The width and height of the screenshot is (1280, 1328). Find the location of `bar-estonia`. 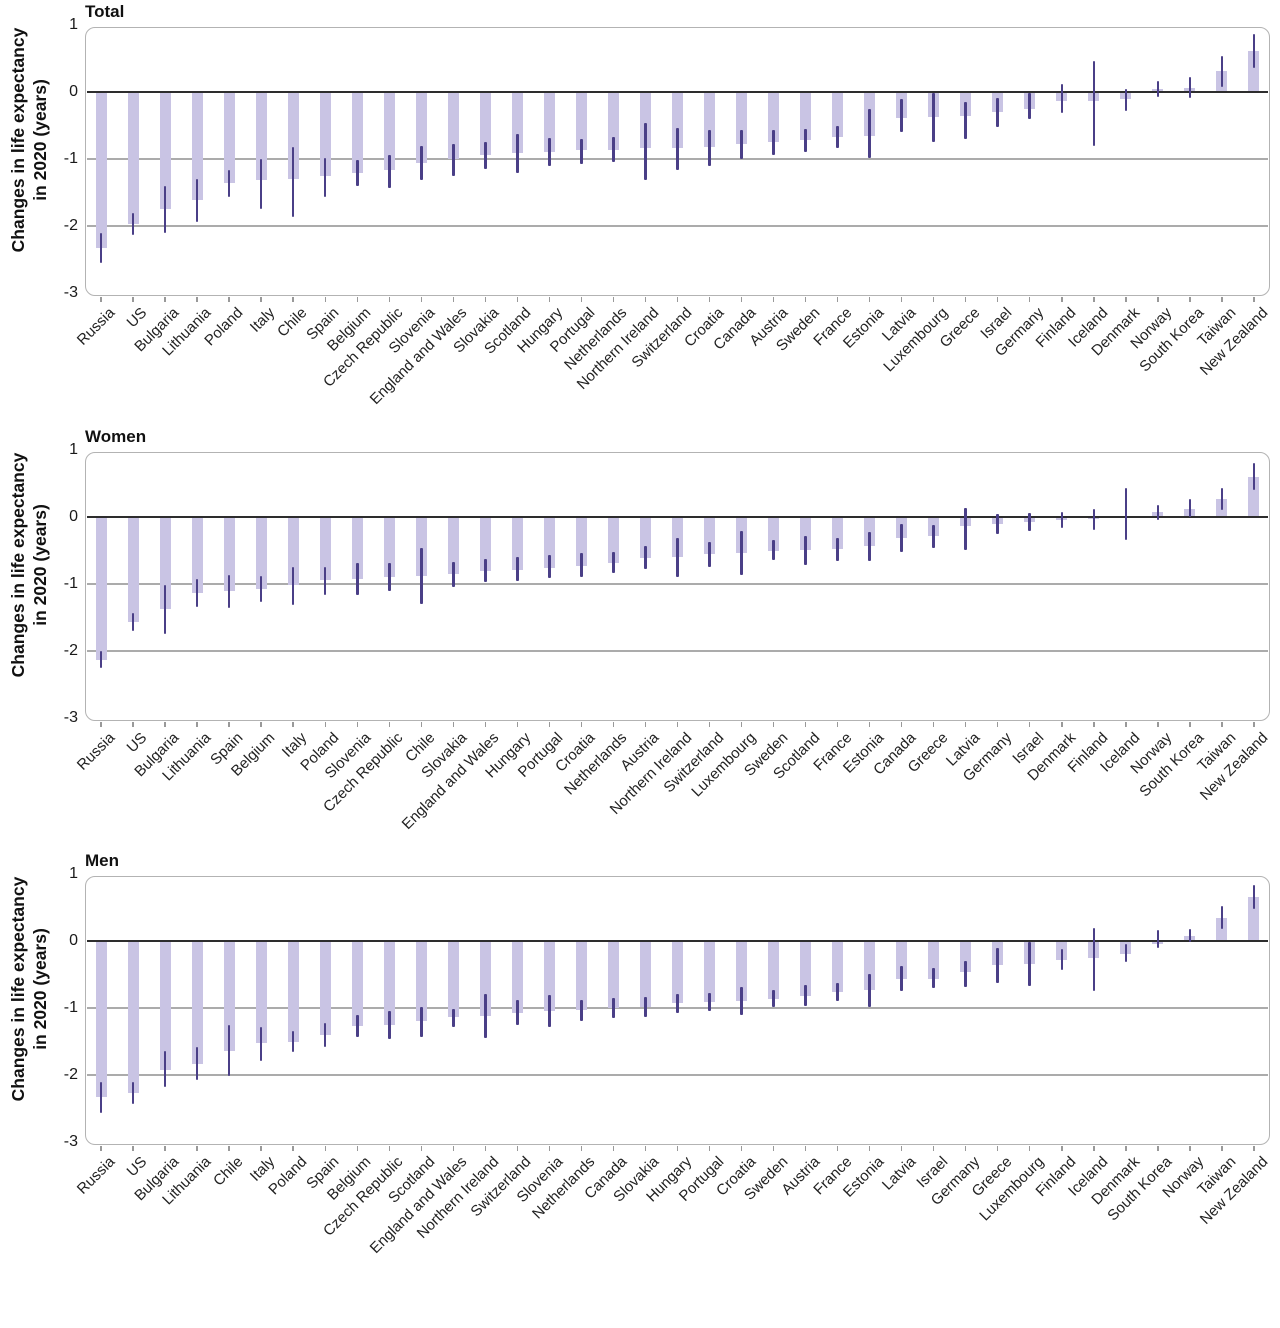

bar-estonia is located at coordinates (870, 965).